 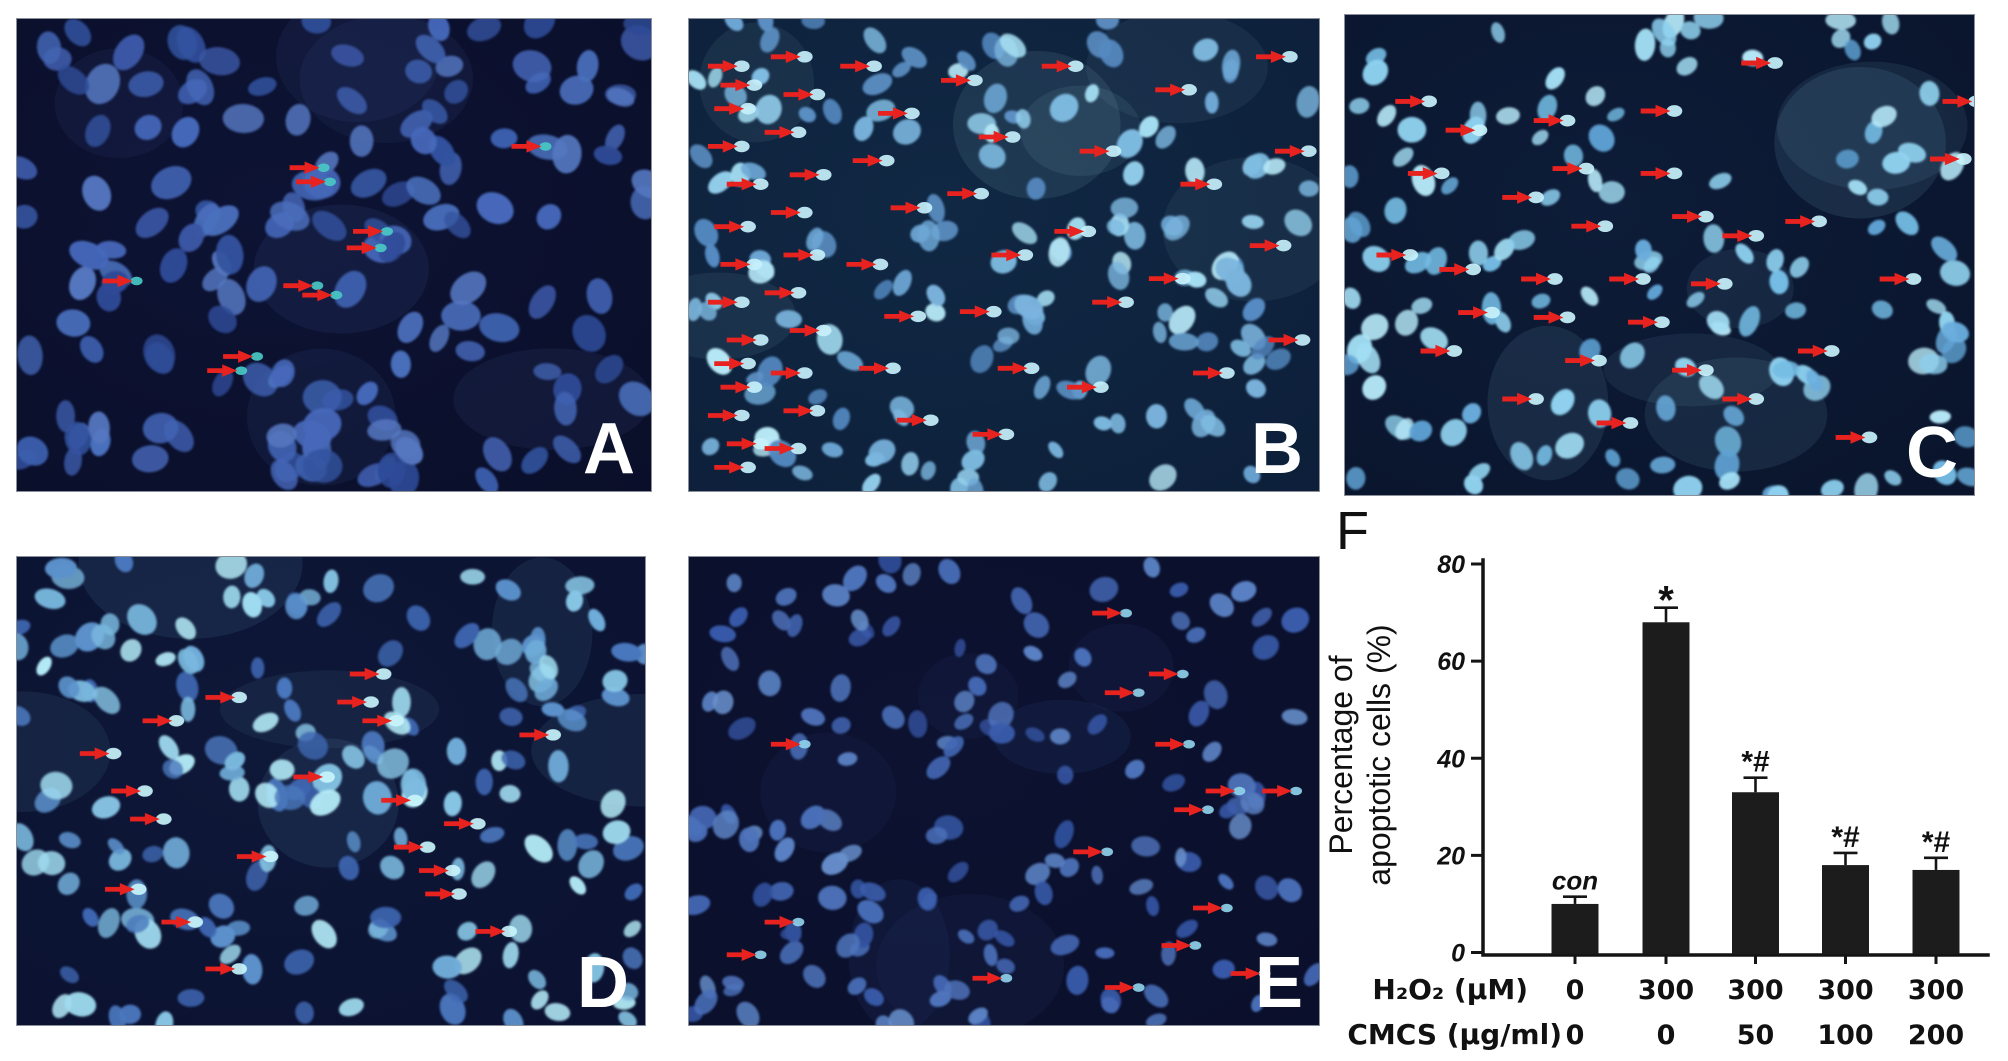 I want to click on bar, so click(x=1575, y=928).